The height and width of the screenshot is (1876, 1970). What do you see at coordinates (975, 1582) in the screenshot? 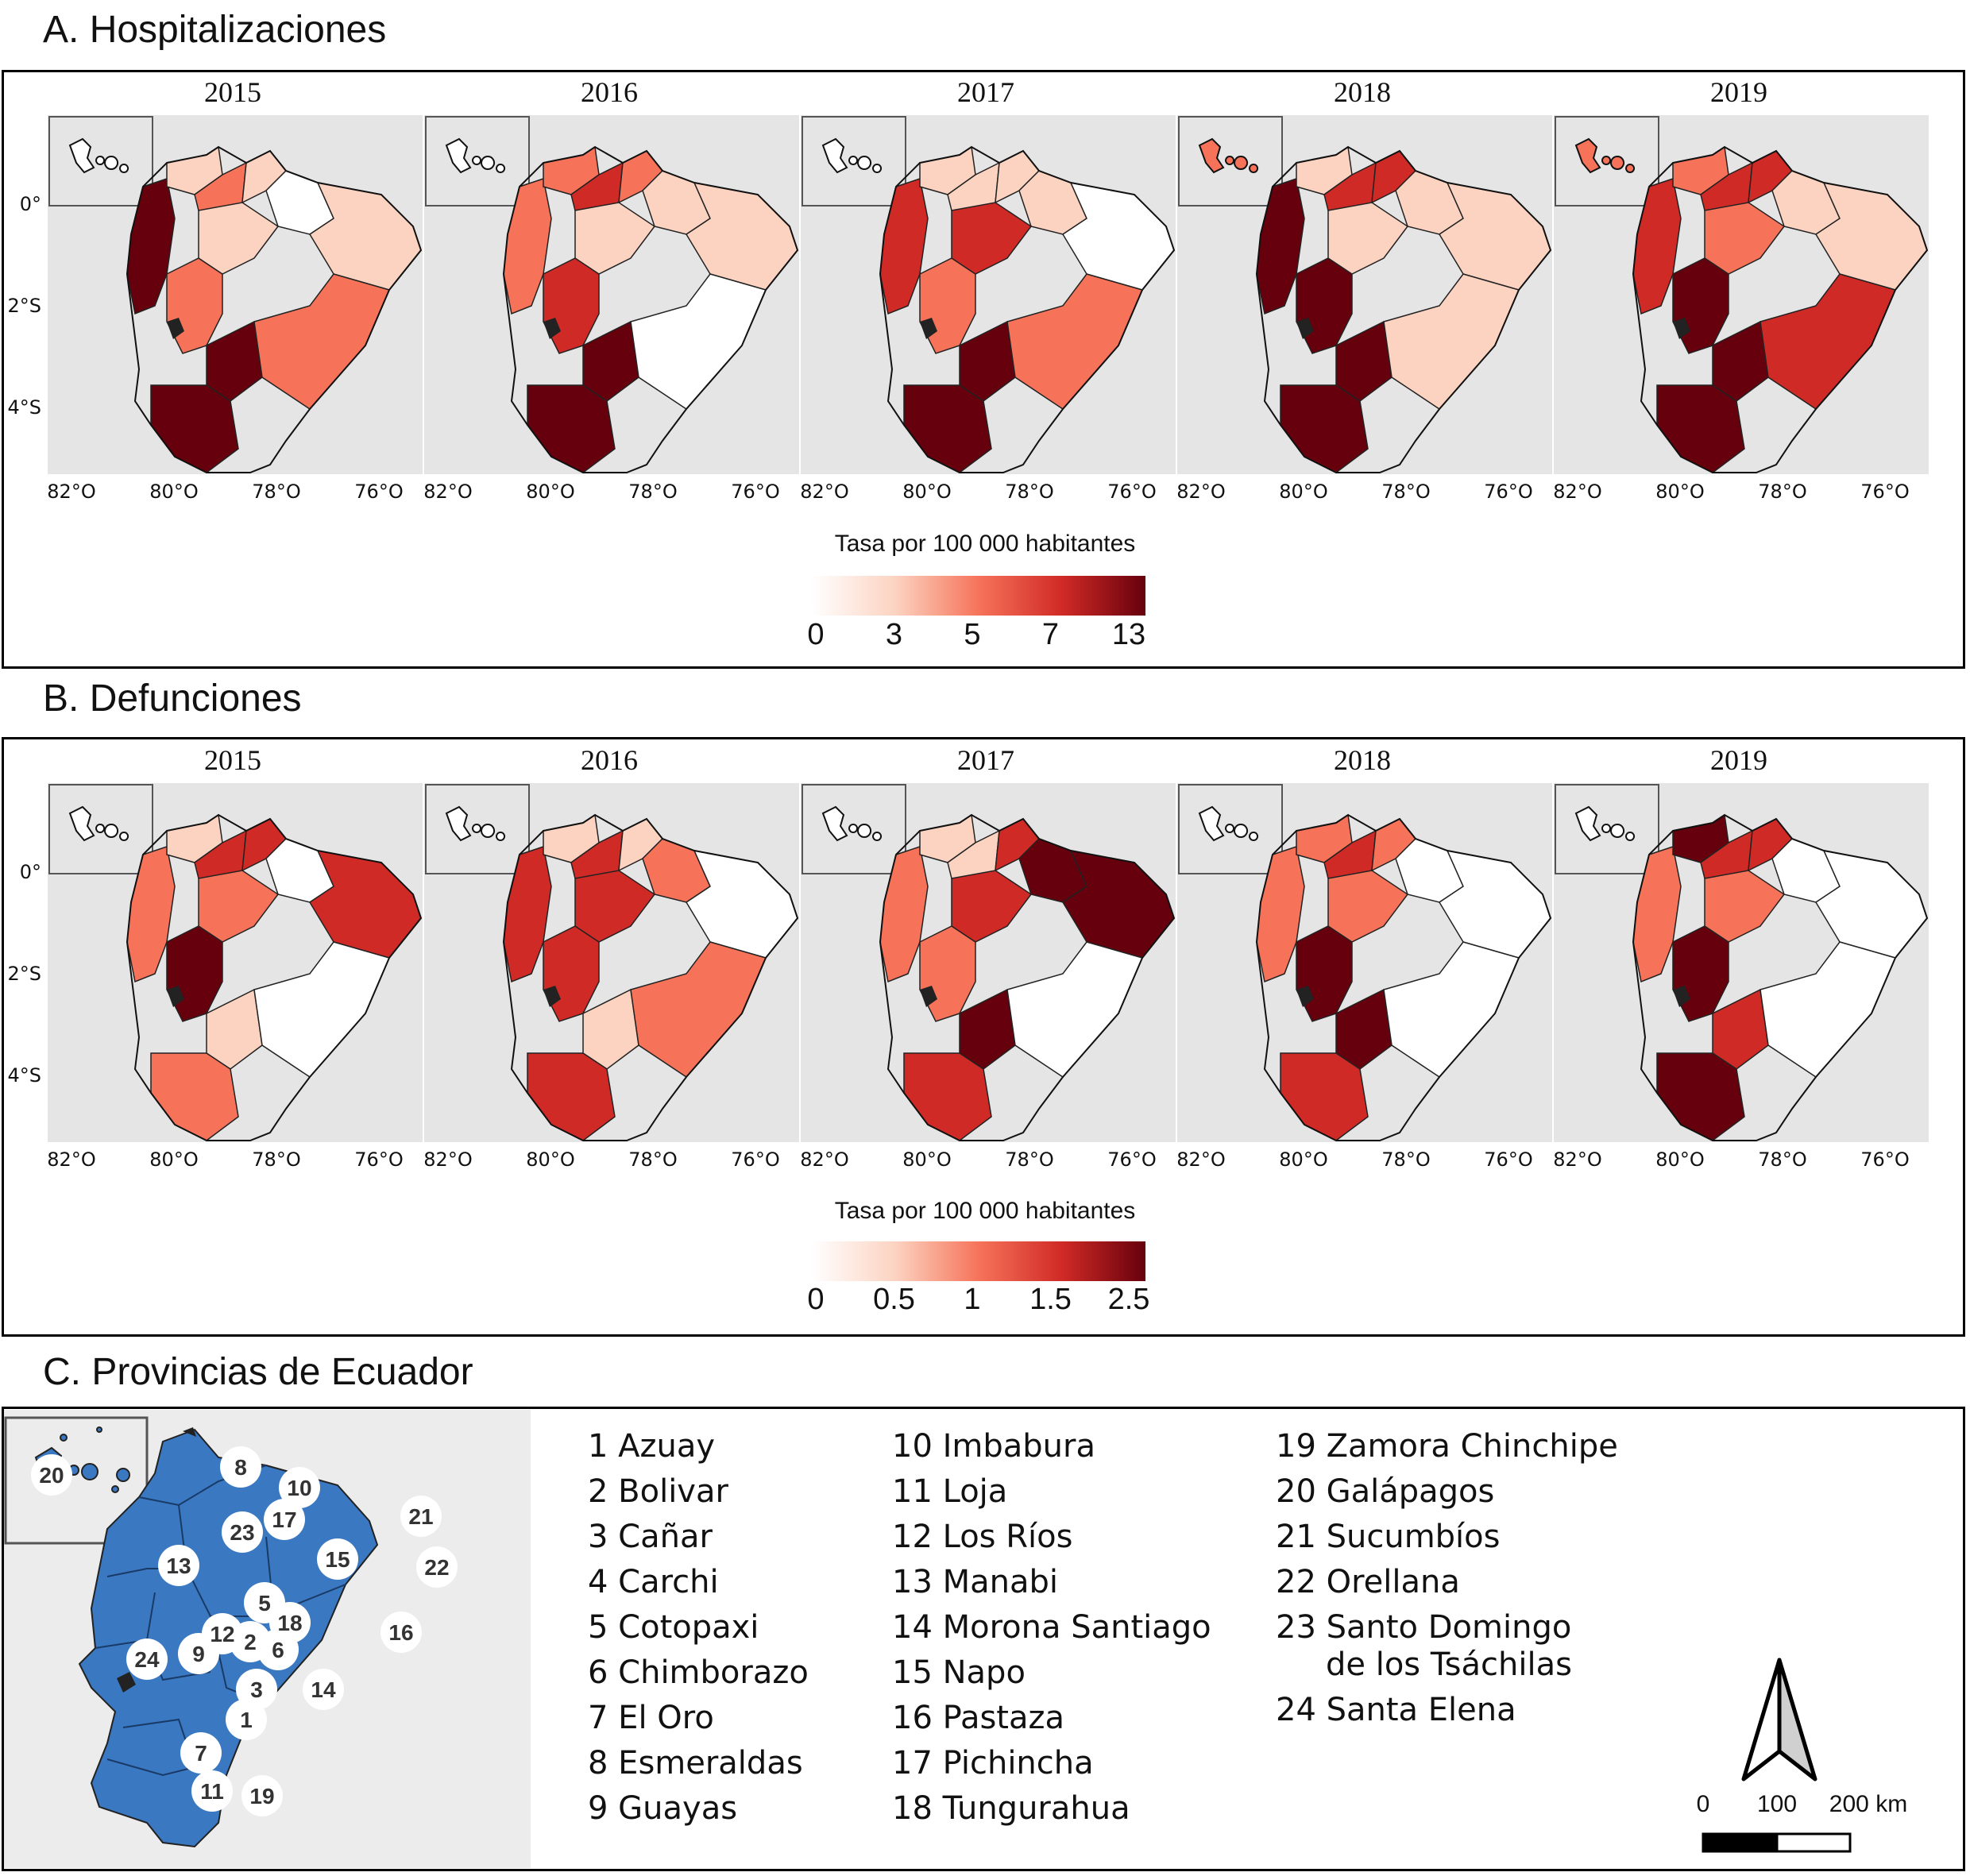
I see `province-item: 13 Manabi` at bounding box center [975, 1582].